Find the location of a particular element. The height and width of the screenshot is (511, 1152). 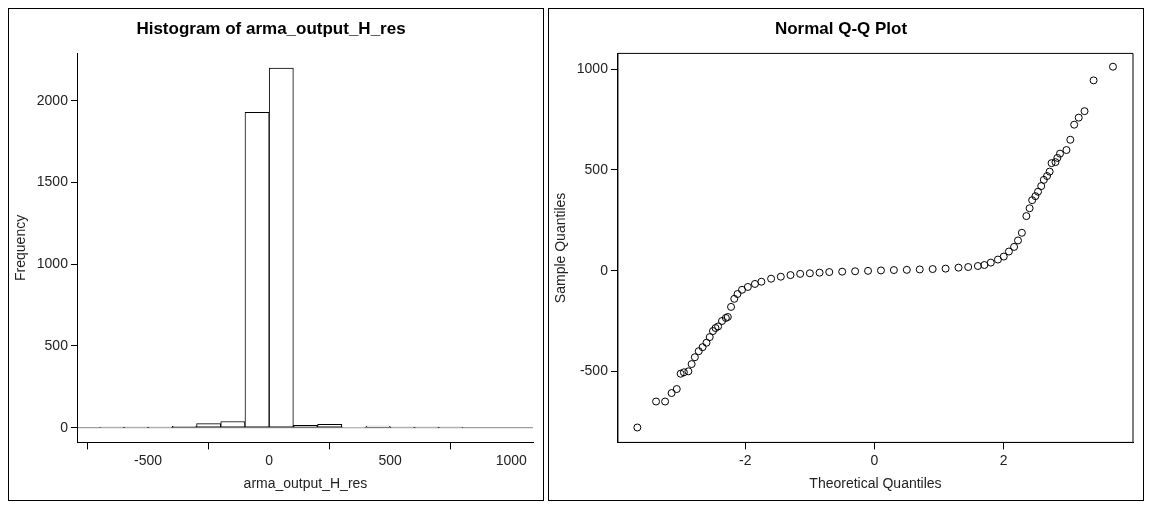

y-tick-label: -500 is located at coordinates (594, 370).